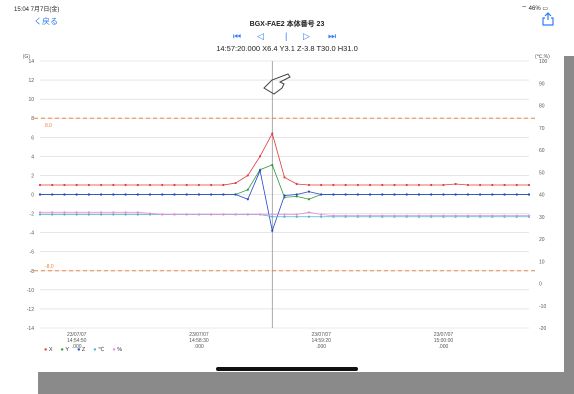 This screenshot has height=394, width=574. I want to click on right-tick-label: 60, so click(542, 151).